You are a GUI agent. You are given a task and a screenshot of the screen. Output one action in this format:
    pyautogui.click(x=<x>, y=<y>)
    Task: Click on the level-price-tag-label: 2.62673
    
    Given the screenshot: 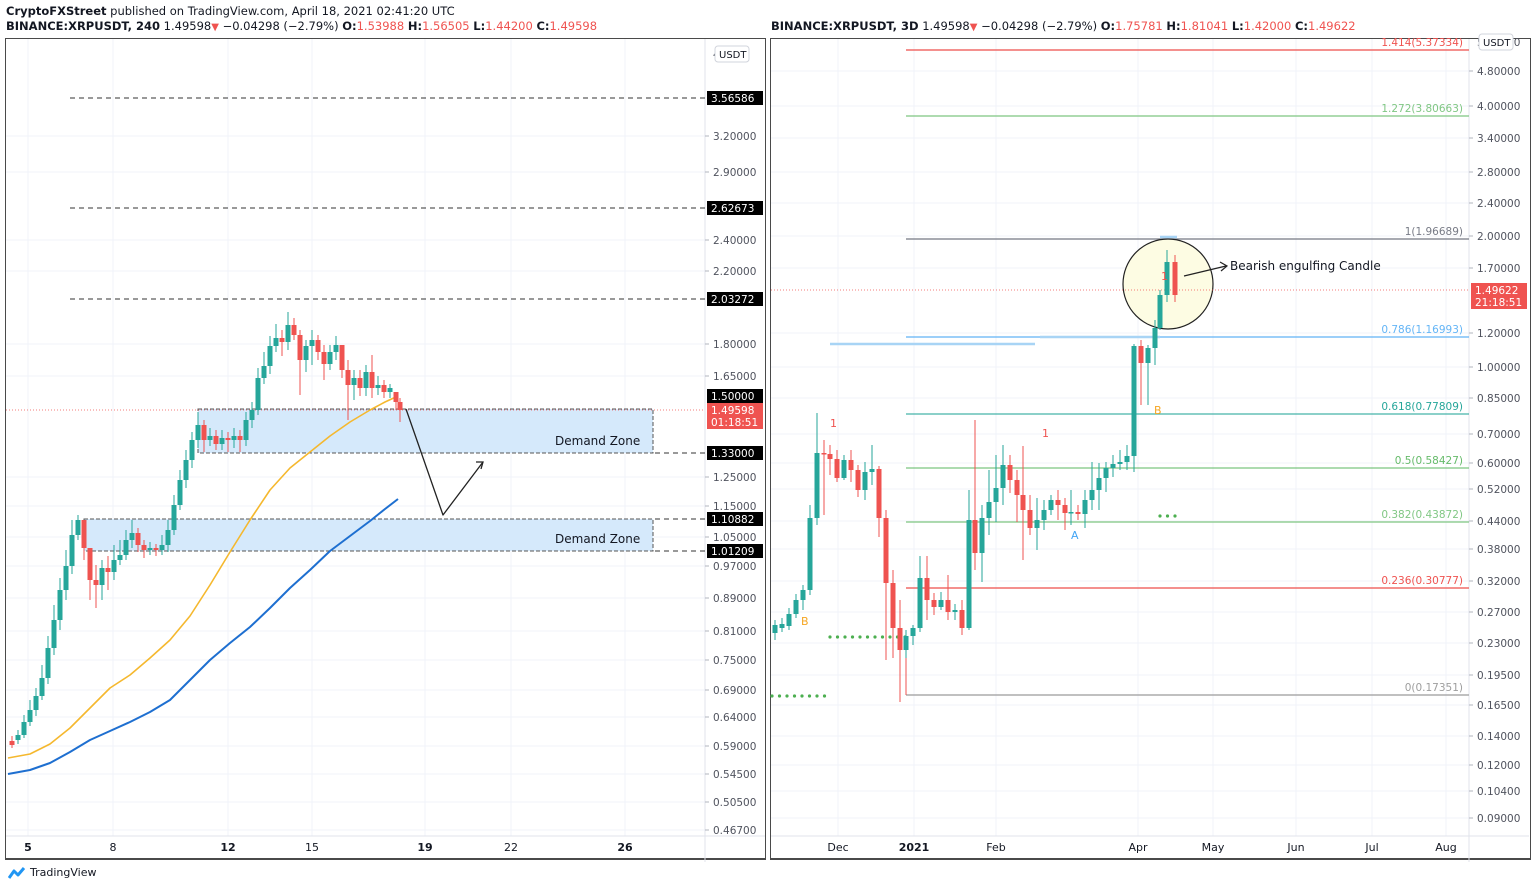 What is the action you would take?
    pyautogui.click(x=732, y=209)
    